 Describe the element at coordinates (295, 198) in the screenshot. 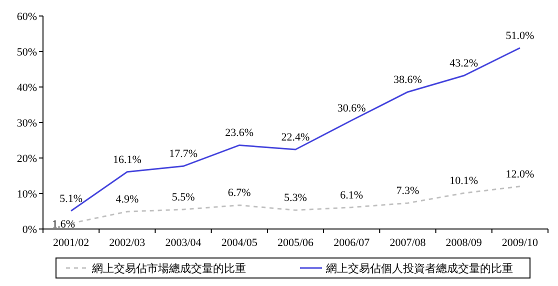

I see `data-label: 5.3%` at that location.